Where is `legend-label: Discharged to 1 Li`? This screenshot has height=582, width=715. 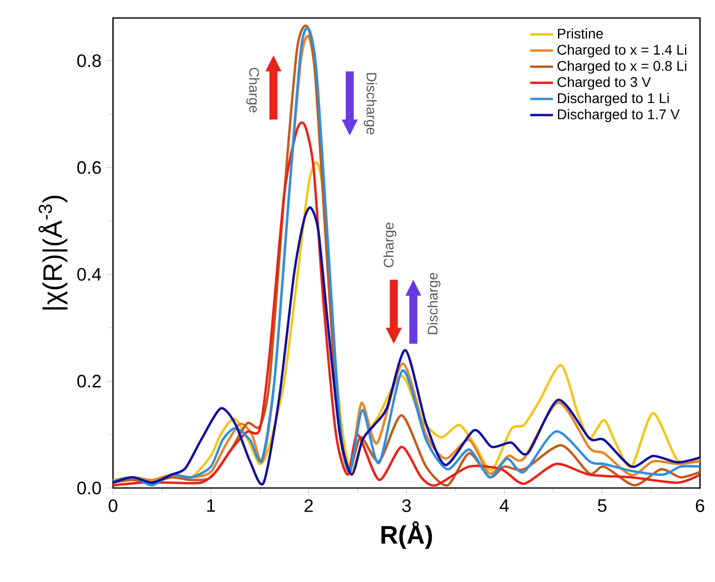 legend-label: Discharged to 1 Li is located at coordinates (613, 99).